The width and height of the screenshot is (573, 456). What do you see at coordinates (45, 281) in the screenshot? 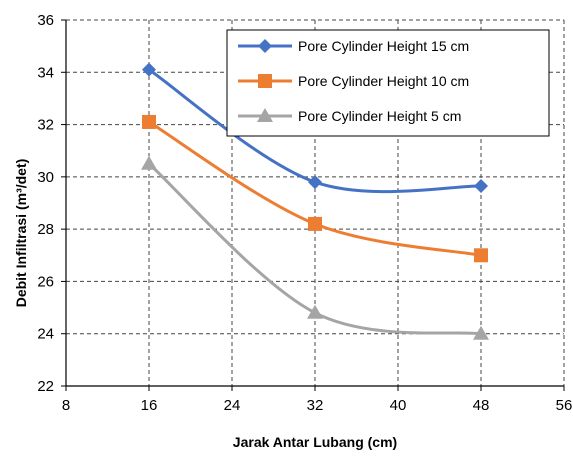
I see `y-tick-label: 26` at bounding box center [45, 281].